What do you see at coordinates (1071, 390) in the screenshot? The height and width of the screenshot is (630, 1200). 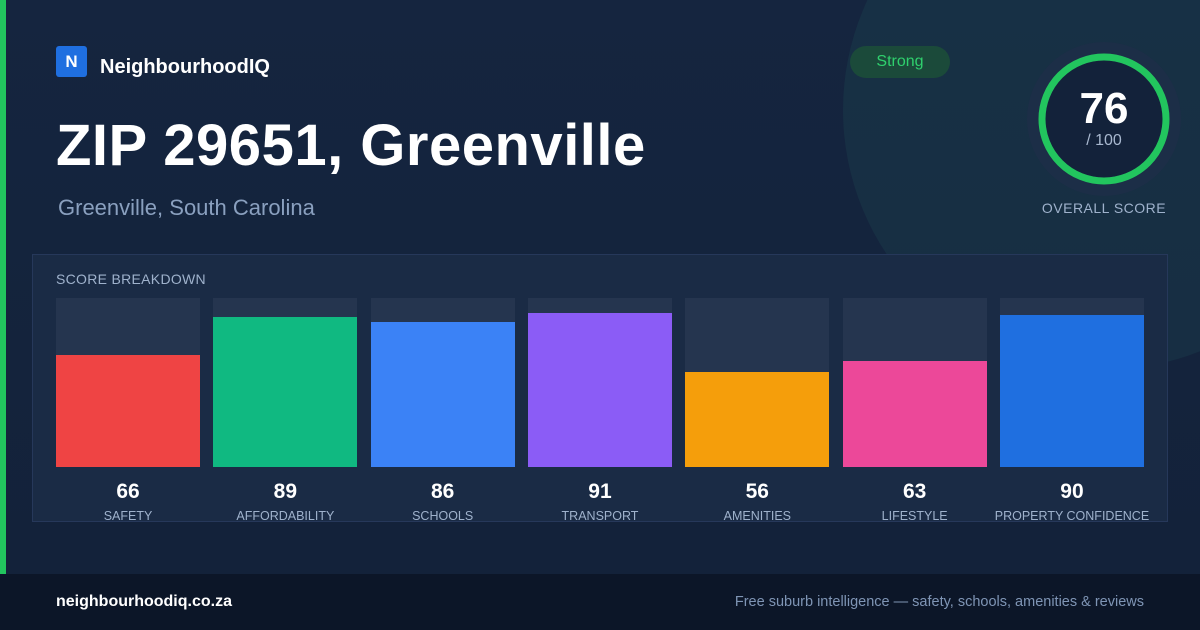 I see `bar-property-confidence` at bounding box center [1071, 390].